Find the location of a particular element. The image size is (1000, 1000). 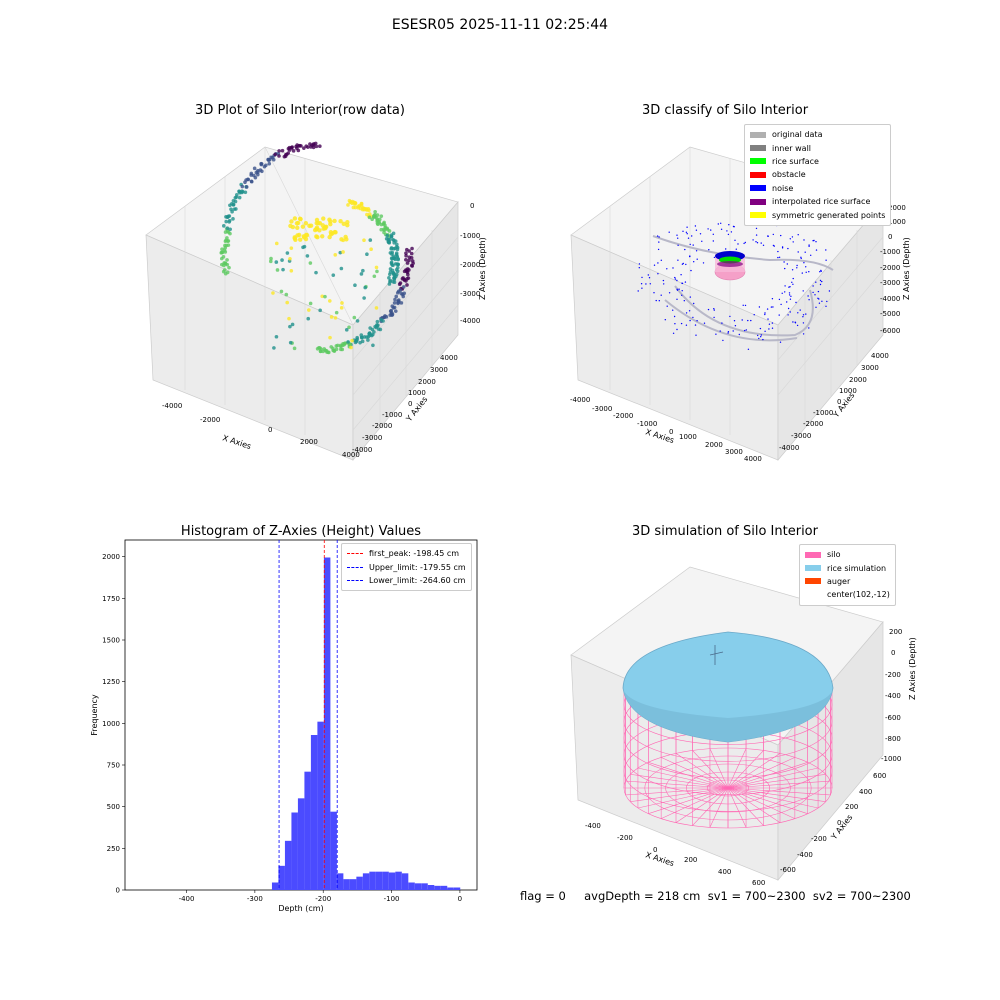

simulation-y-label: Y Axies is located at coordinates (842, 827).